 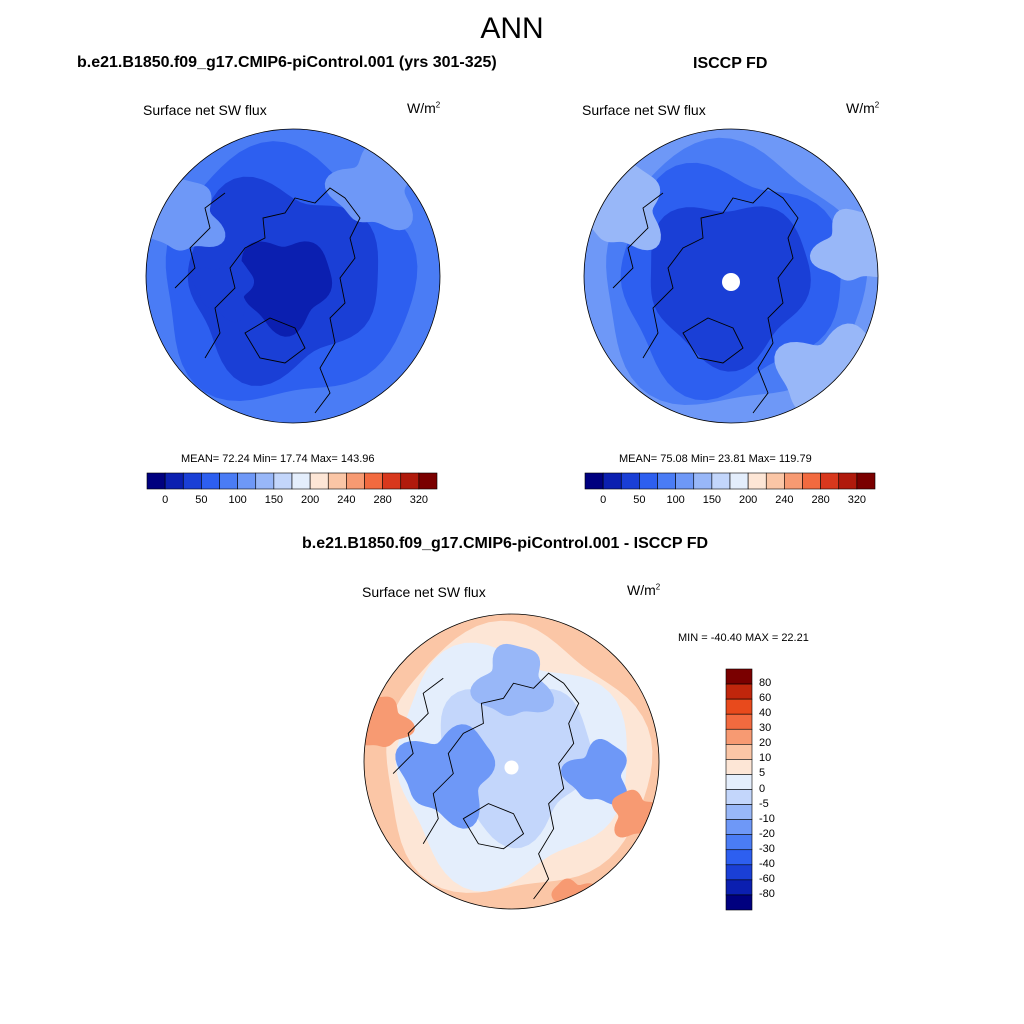 What do you see at coordinates (743, 638) in the screenshot?
I see `diff-stats: MIN = -40.40 MAX = 22.21` at bounding box center [743, 638].